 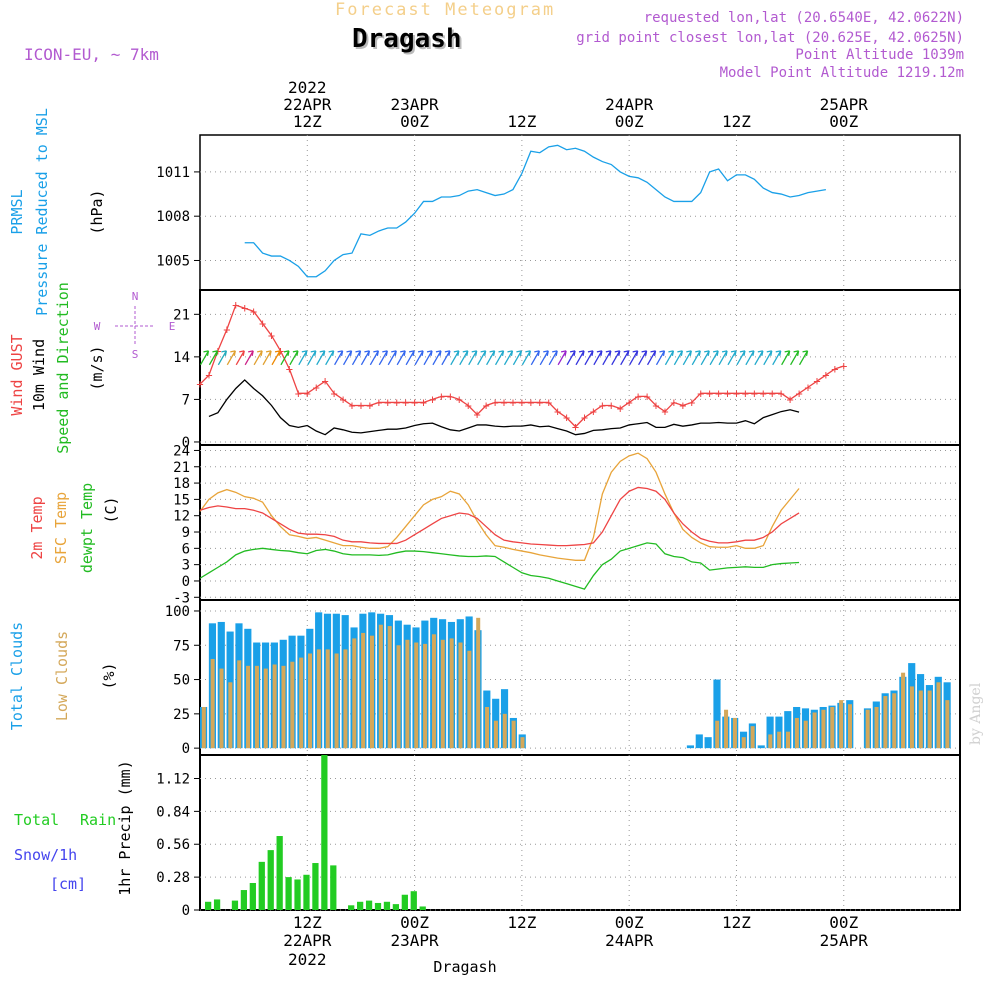 What do you see at coordinates (407, 39) in the screenshot?
I see `station-name: Dragash` at bounding box center [407, 39].